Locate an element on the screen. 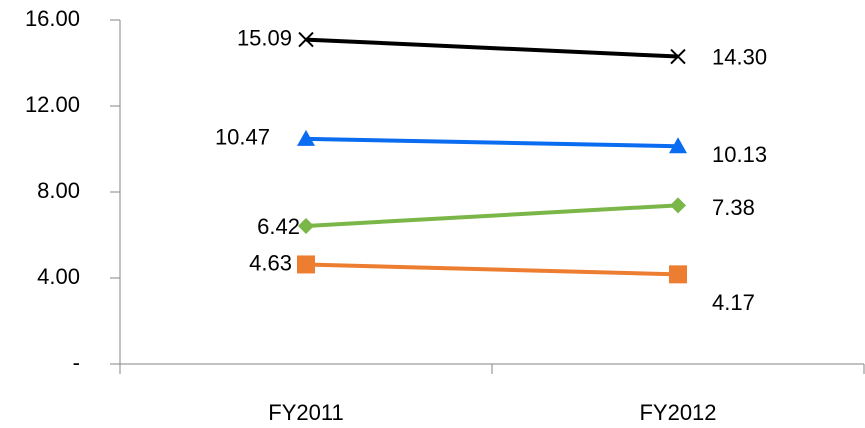 The height and width of the screenshot is (428, 865). data-label: 10.13 is located at coordinates (739, 154).